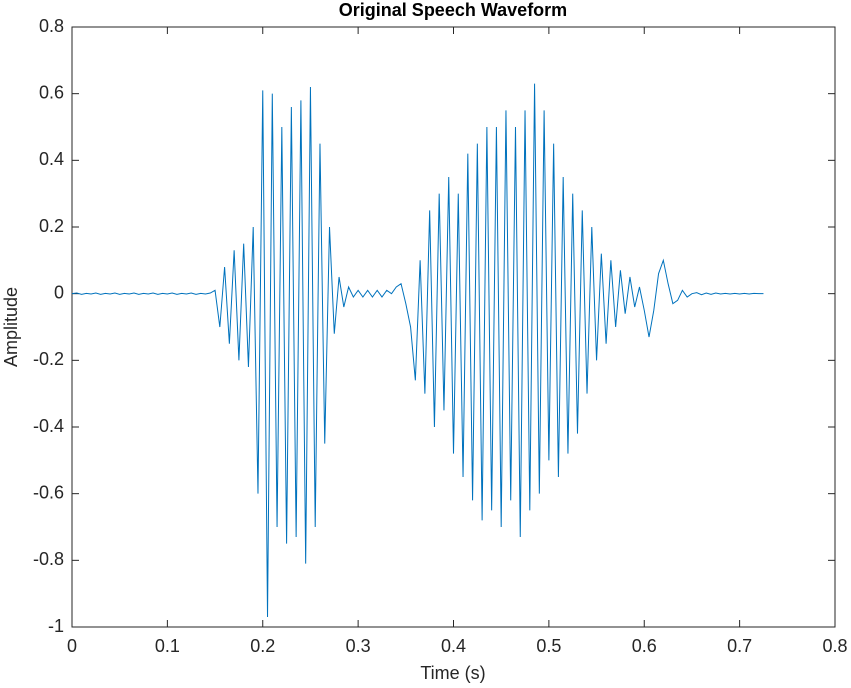 The image size is (851, 688). Describe the element at coordinates (644, 646) in the screenshot. I see `x-tick-label: 0.6` at that location.